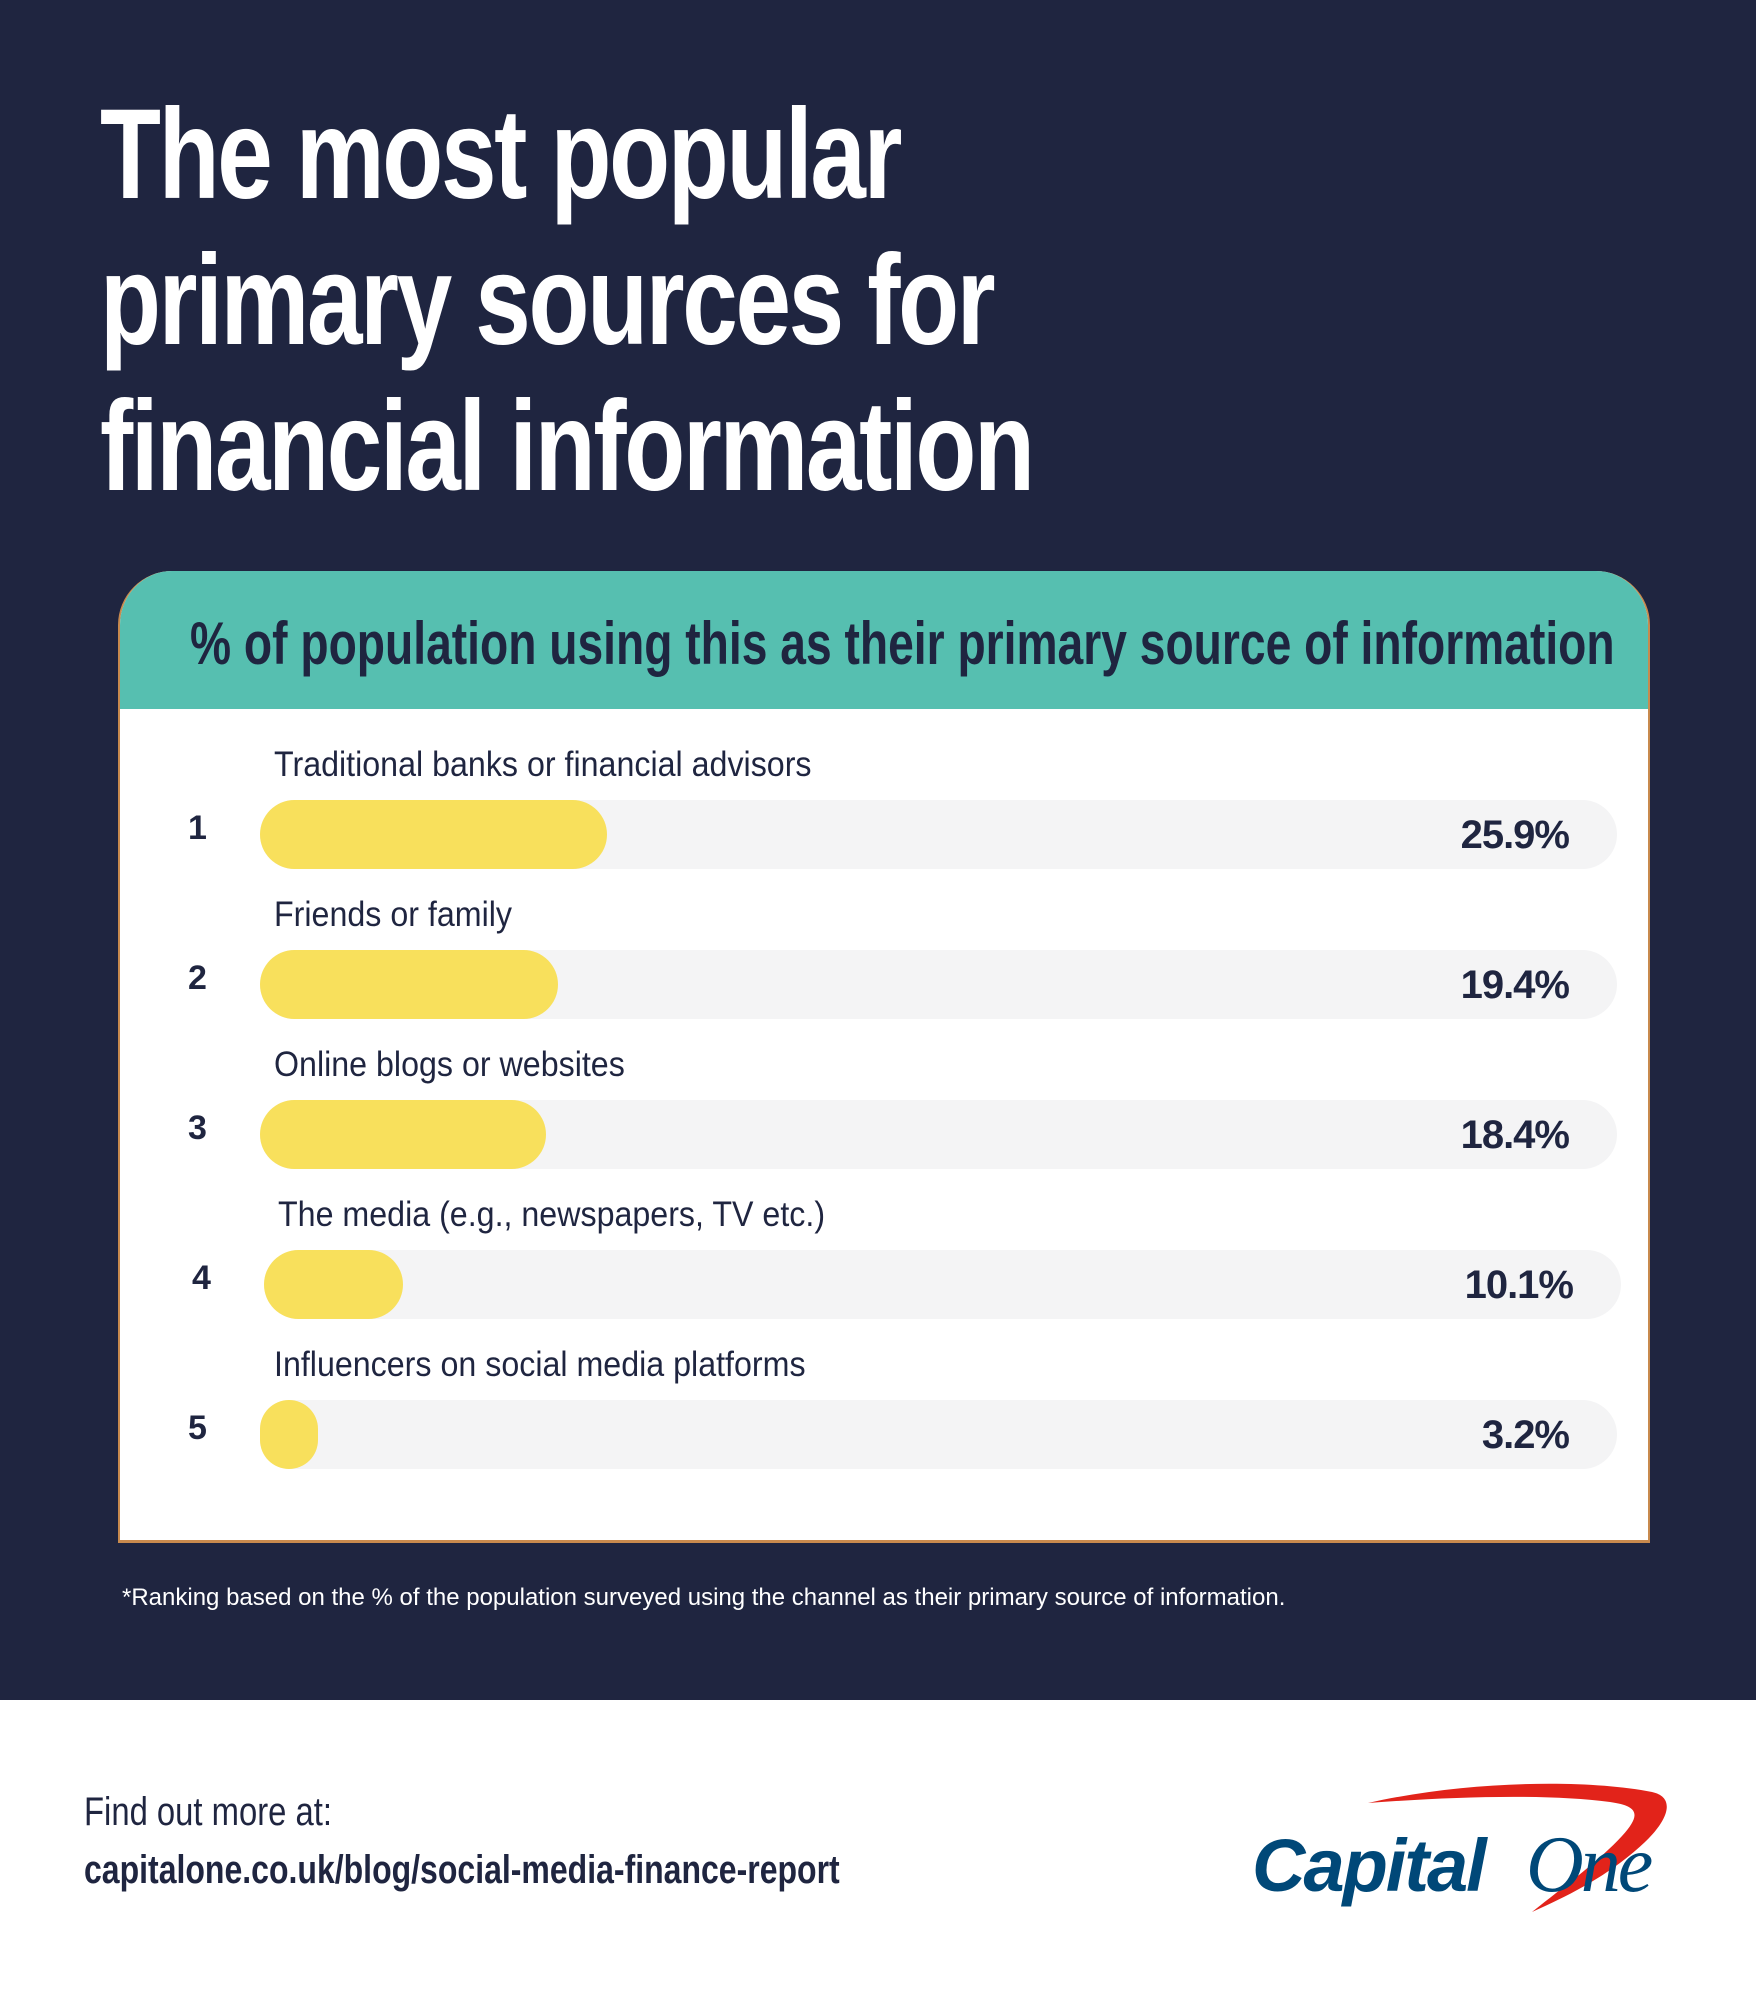 Image resolution: width=1756 pixels, height=2000 pixels. Describe the element at coordinates (567, 446) in the screenshot. I see `title-line-3: financial information` at that location.